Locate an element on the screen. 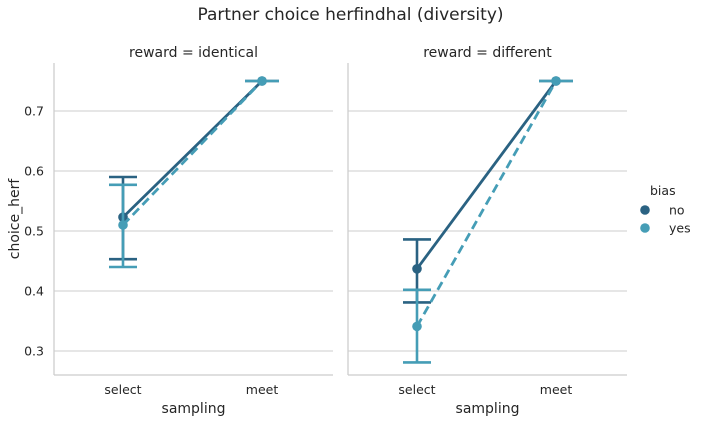  legend-label-no: no is located at coordinates (677, 210).